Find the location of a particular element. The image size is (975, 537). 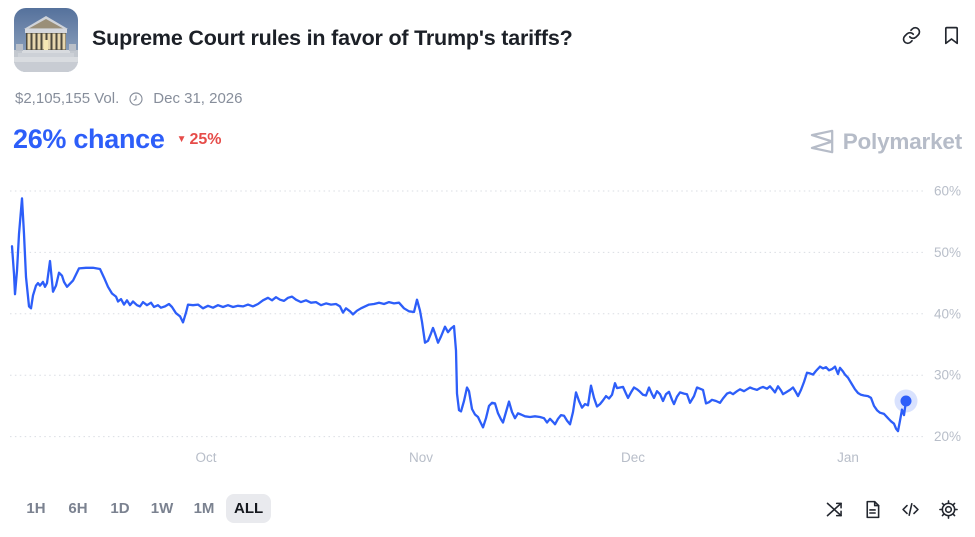

x-tick-Jan: Jan is located at coordinates (848, 457).